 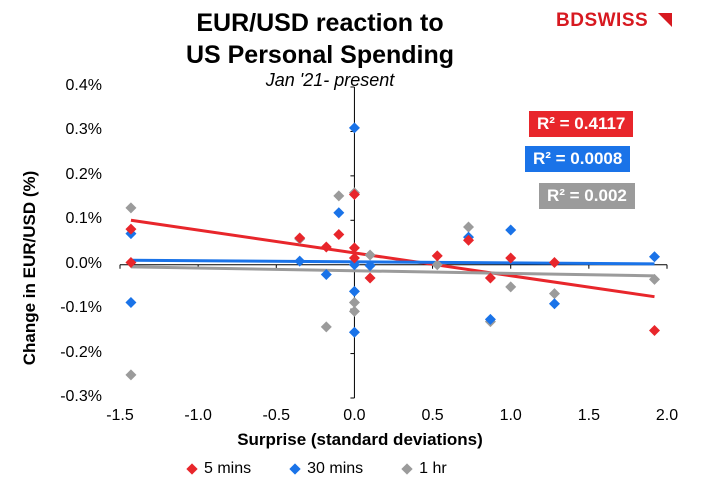 I want to click on legend-item-30mins: 30 mins, so click(x=326, y=469).